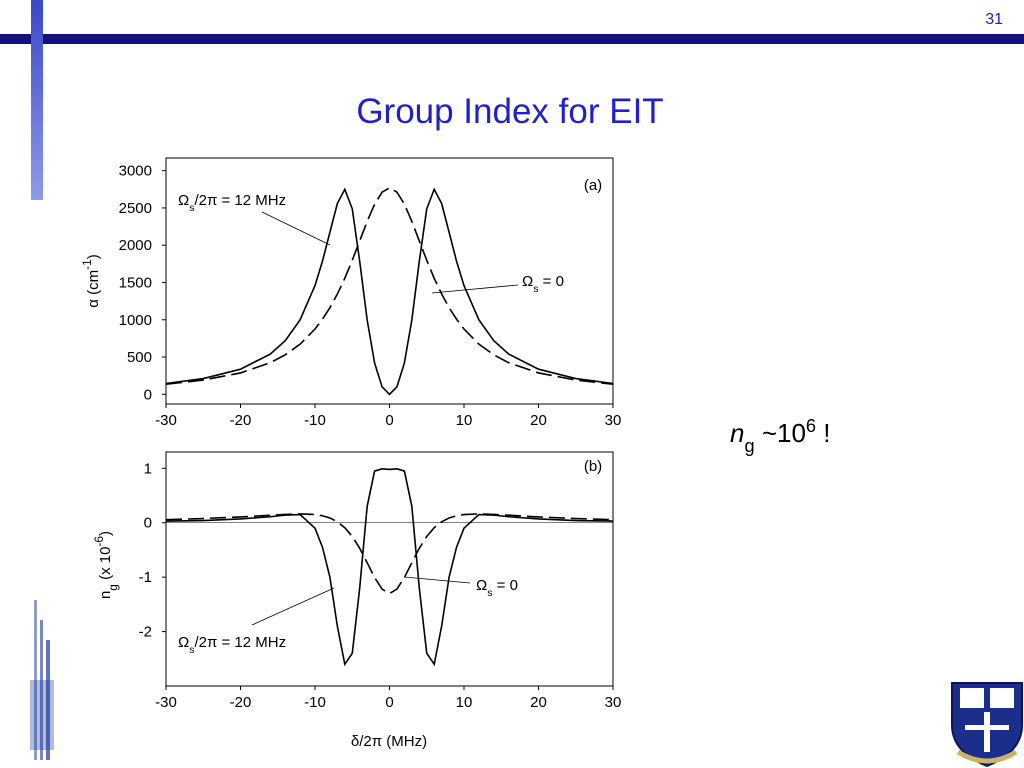 This screenshot has width=1024, height=768. What do you see at coordinates (994, 19) in the screenshot?
I see `page-number: 31` at bounding box center [994, 19].